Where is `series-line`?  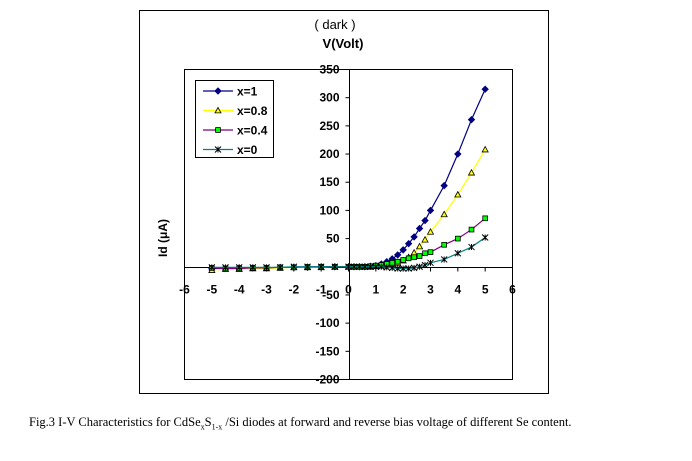 series-line is located at coordinates (348, 210).